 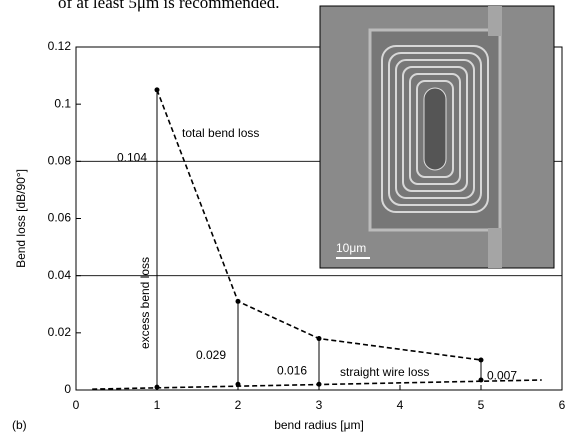 I want to click on x-tick-label: 1, so click(x=157, y=405).